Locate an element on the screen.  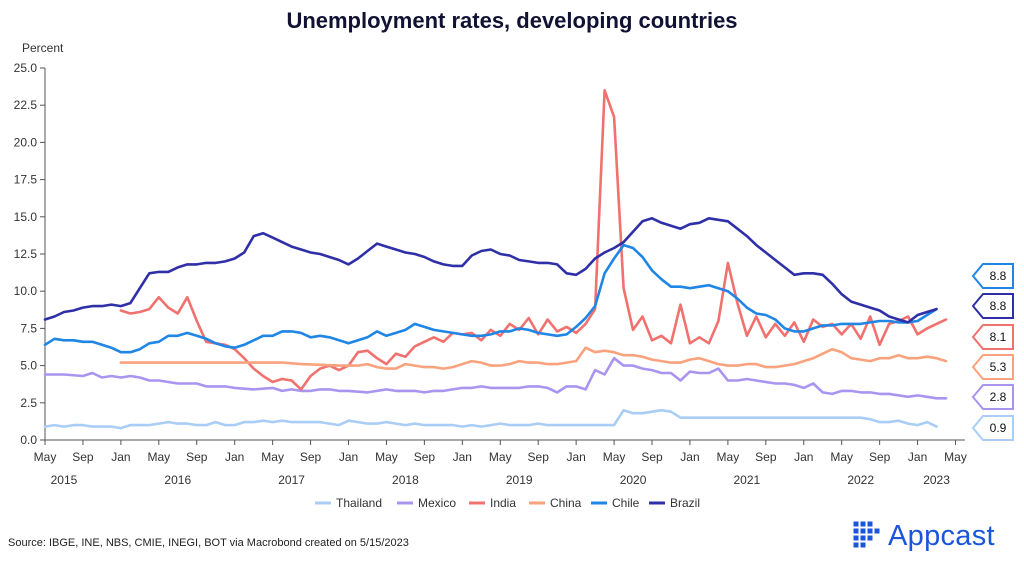
x-year-label: 2021 is located at coordinates (747, 480).